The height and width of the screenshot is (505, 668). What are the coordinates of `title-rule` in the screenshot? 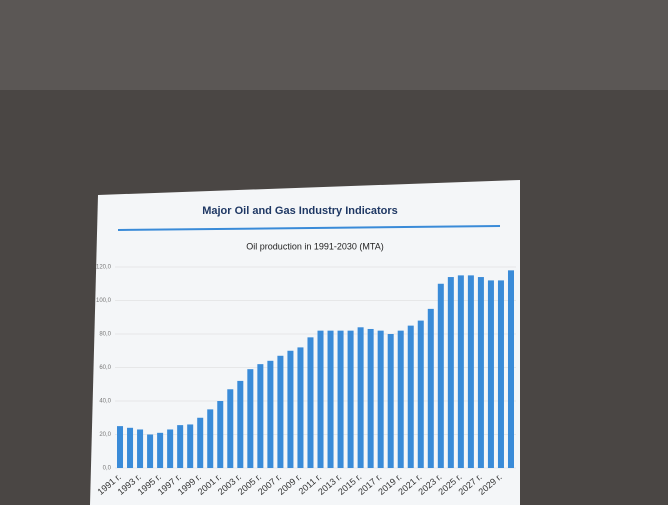 It's located at (309, 228).